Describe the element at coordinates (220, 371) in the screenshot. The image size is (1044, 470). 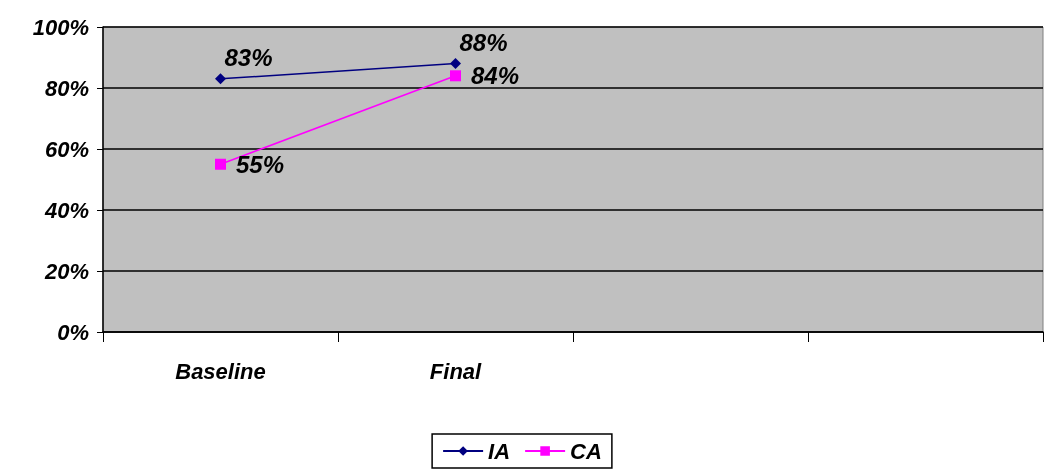
I see `x-tick-label: Baseline` at that location.